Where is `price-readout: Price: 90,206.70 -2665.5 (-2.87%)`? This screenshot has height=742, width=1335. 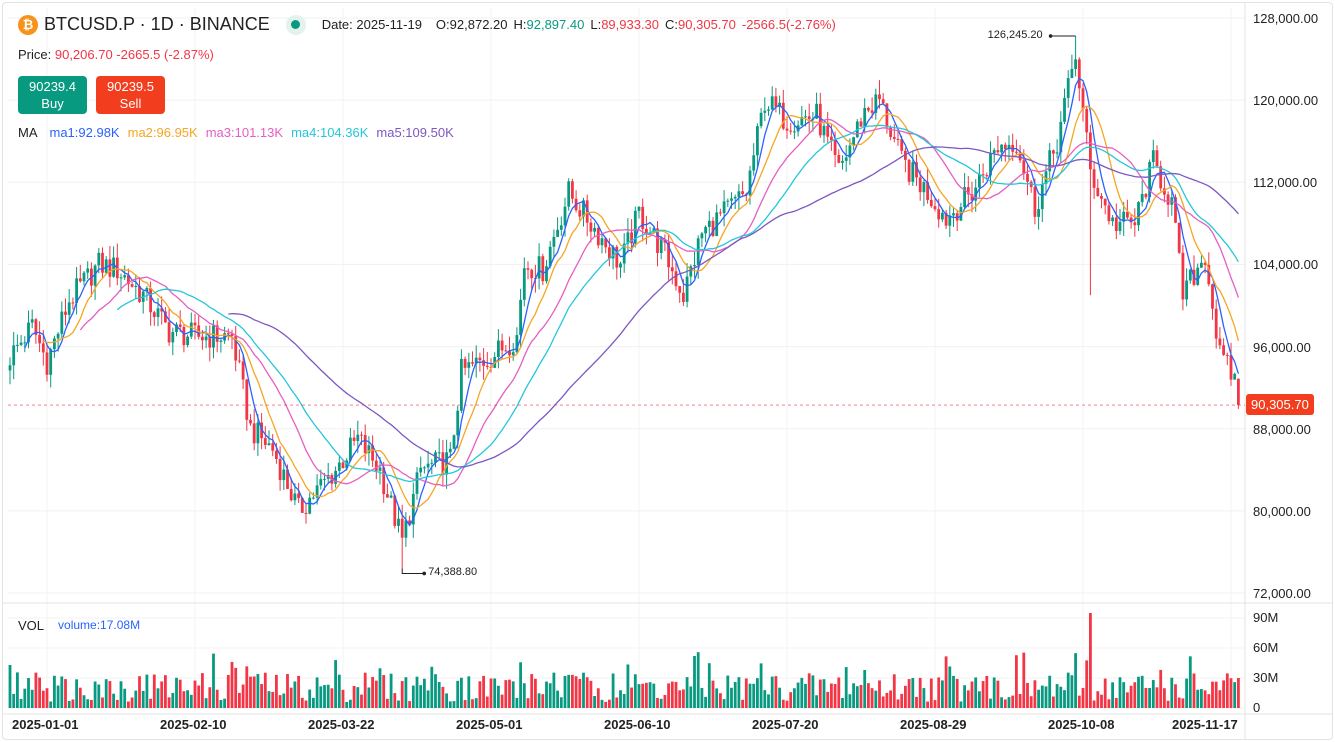 price-readout: Price: 90,206.70 -2665.5 (-2.87%) is located at coordinates (116, 54).